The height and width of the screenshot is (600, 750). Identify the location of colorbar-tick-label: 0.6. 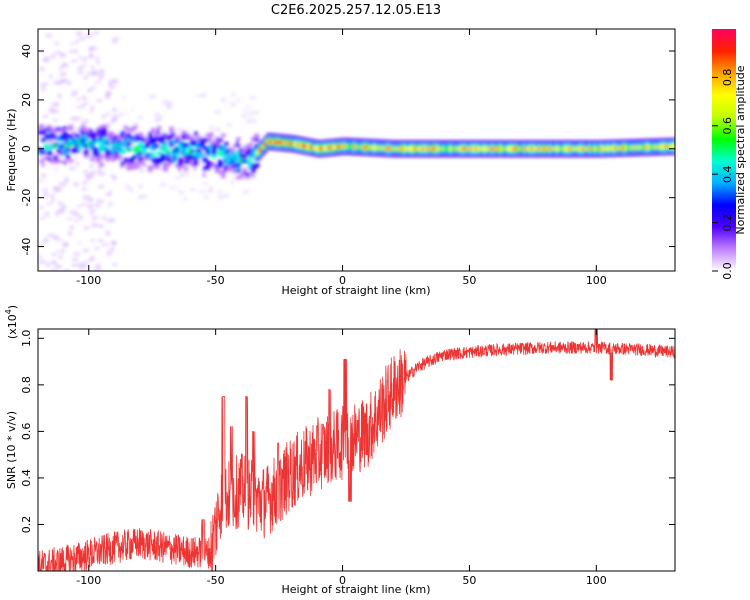
(727, 126).